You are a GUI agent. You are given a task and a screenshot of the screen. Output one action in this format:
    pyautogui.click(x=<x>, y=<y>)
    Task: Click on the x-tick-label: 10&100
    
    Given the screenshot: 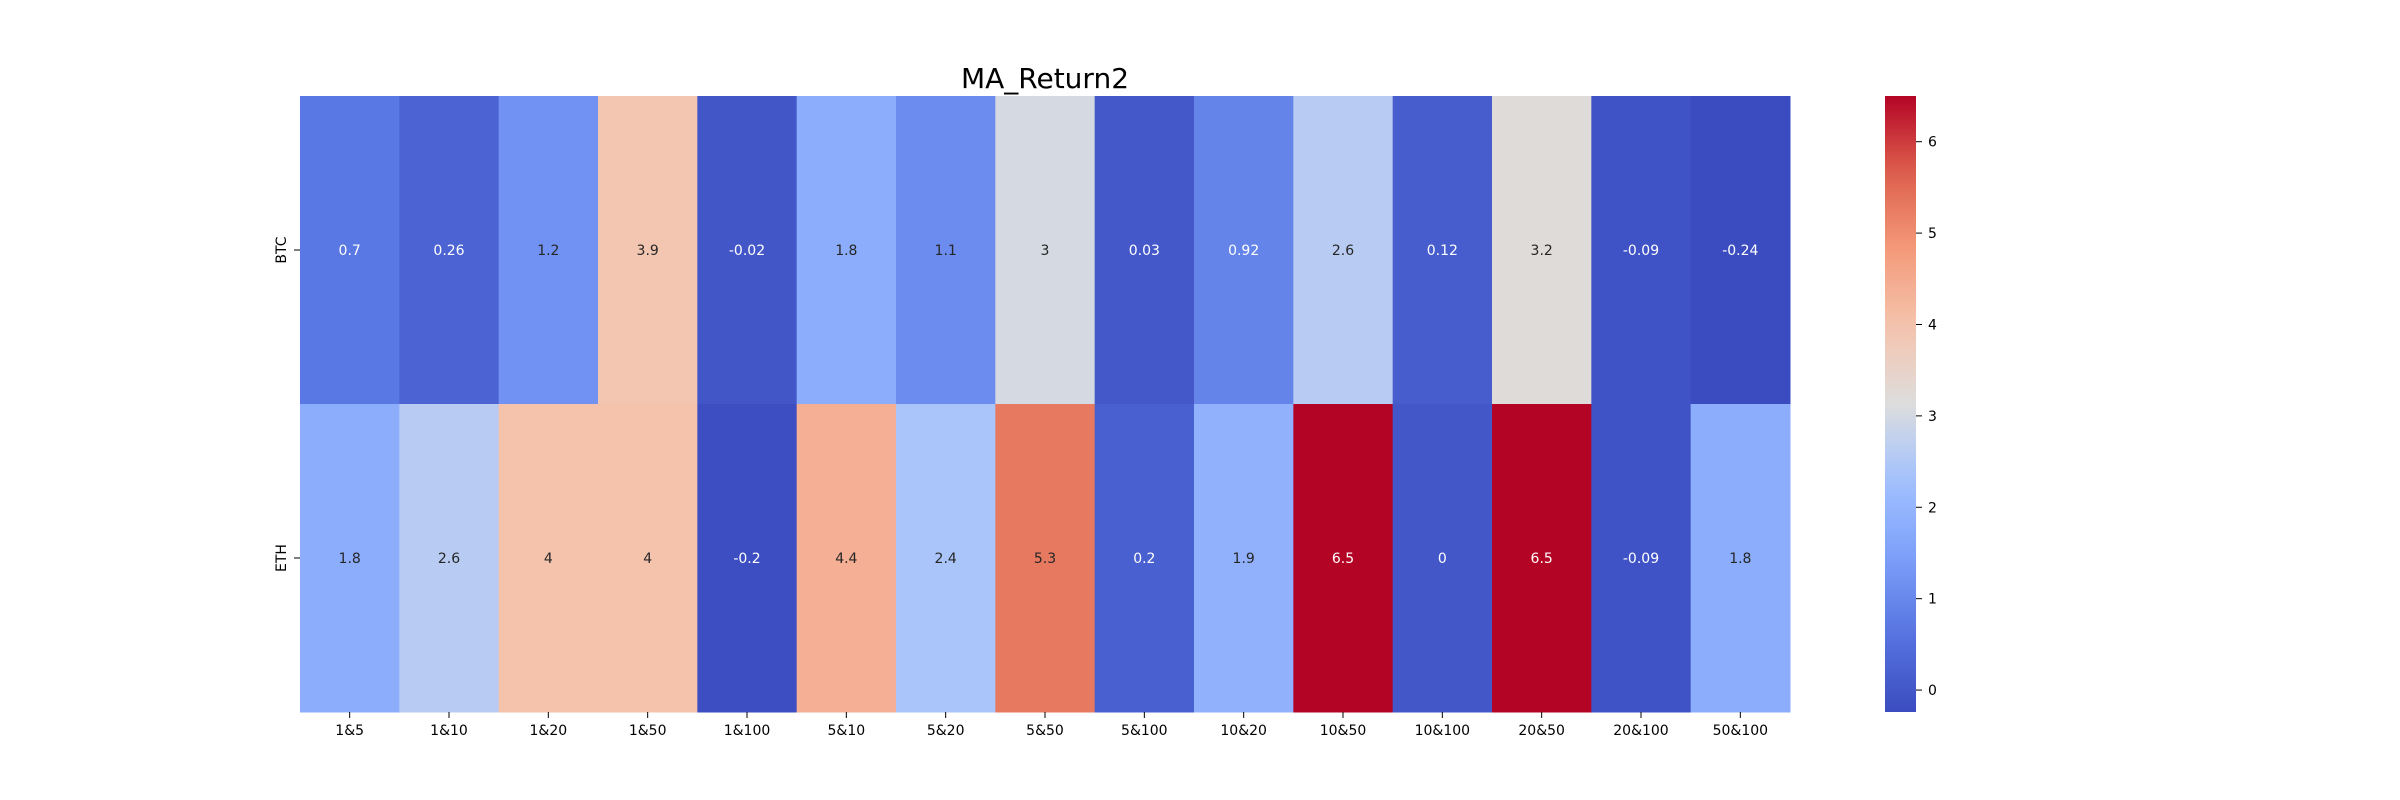 What is the action you would take?
    pyautogui.click(x=1442, y=731)
    